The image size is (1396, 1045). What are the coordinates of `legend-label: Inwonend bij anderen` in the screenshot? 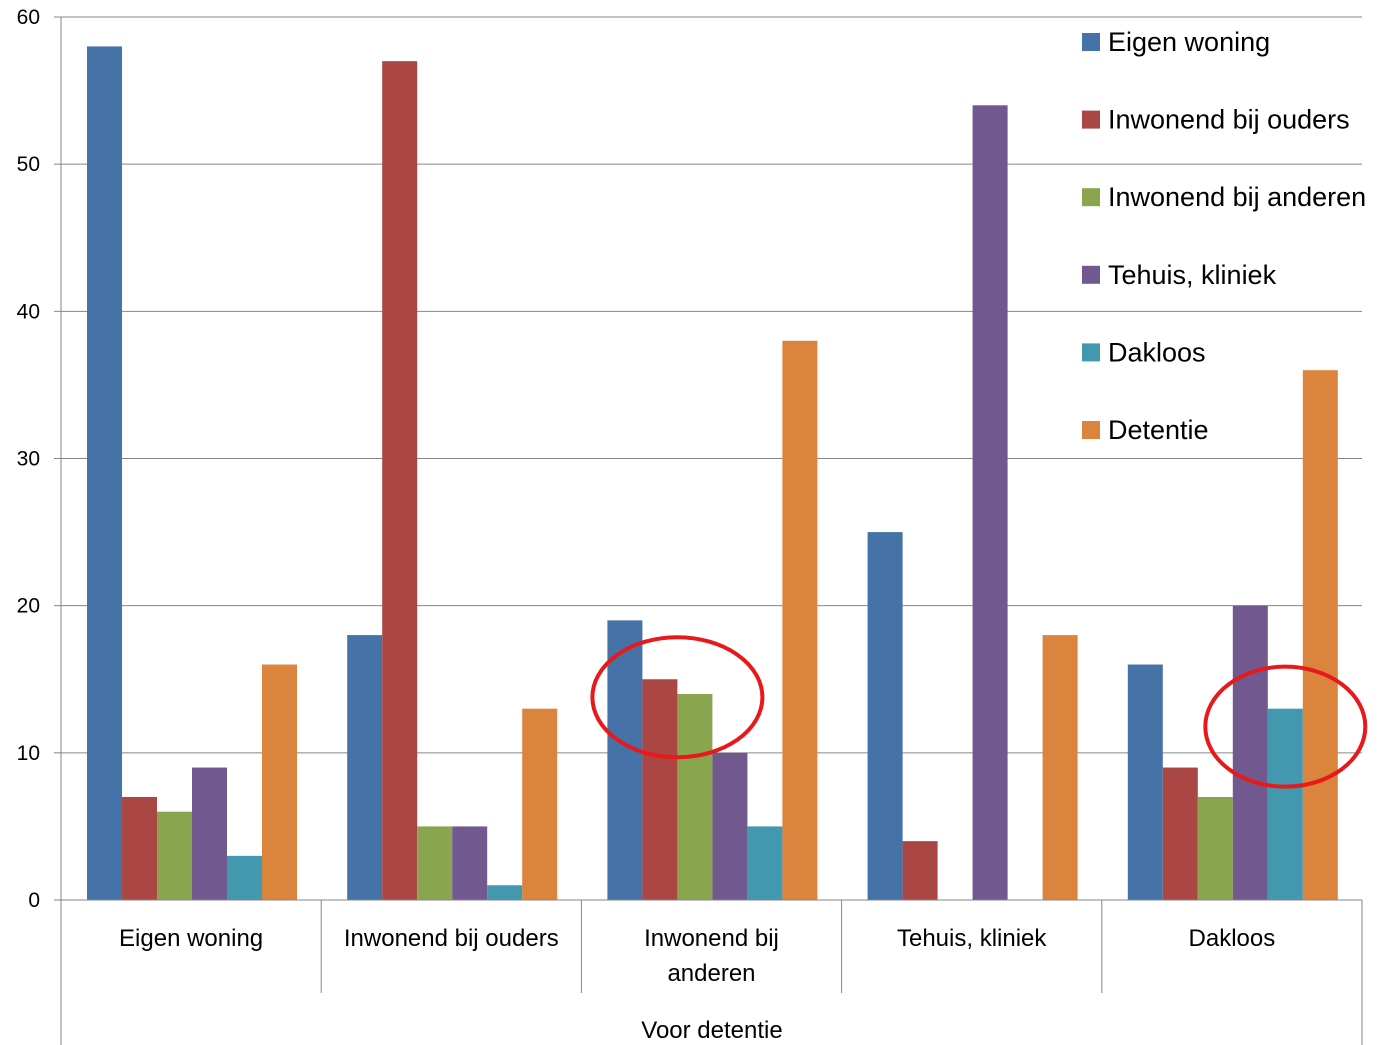 It's located at (1237, 197).